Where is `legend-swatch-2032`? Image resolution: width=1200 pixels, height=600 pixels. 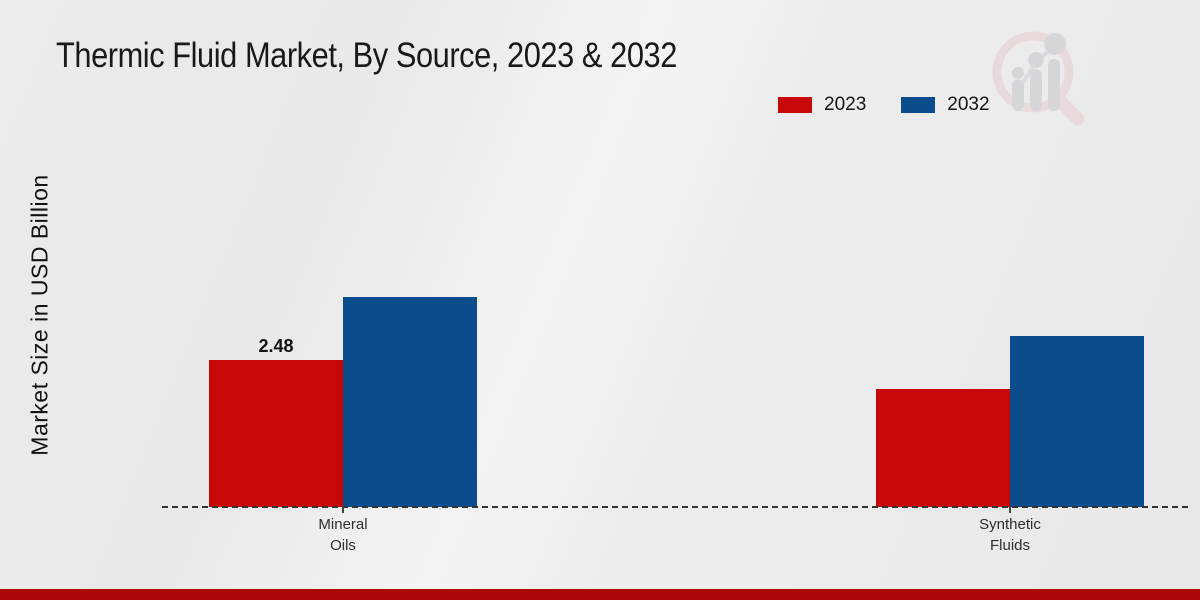 legend-swatch-2032 is located at coordinates (918, 105).